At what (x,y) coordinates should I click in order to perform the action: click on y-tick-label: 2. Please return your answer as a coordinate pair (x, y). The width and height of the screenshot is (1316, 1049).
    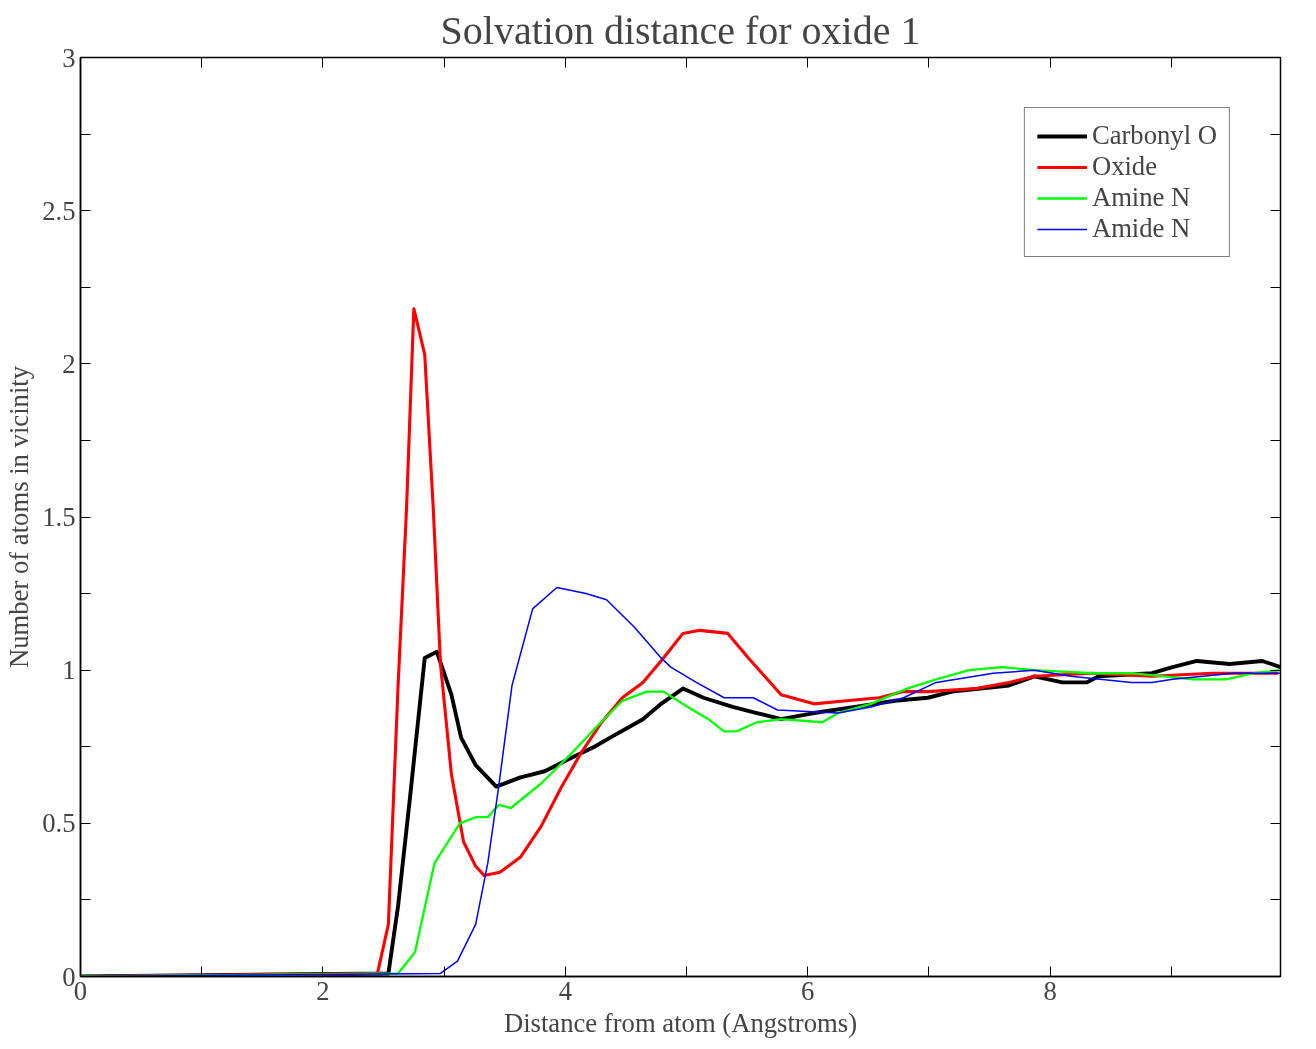
    Looking at the image, I should click on (69, 363).